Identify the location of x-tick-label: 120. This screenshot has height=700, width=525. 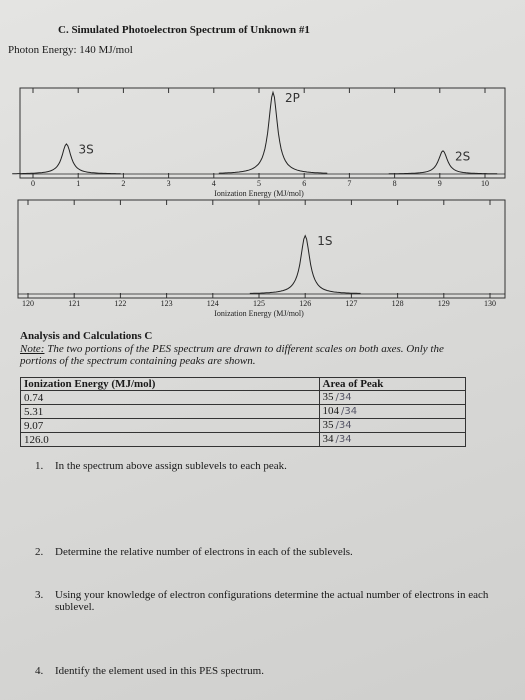
(28, 303).